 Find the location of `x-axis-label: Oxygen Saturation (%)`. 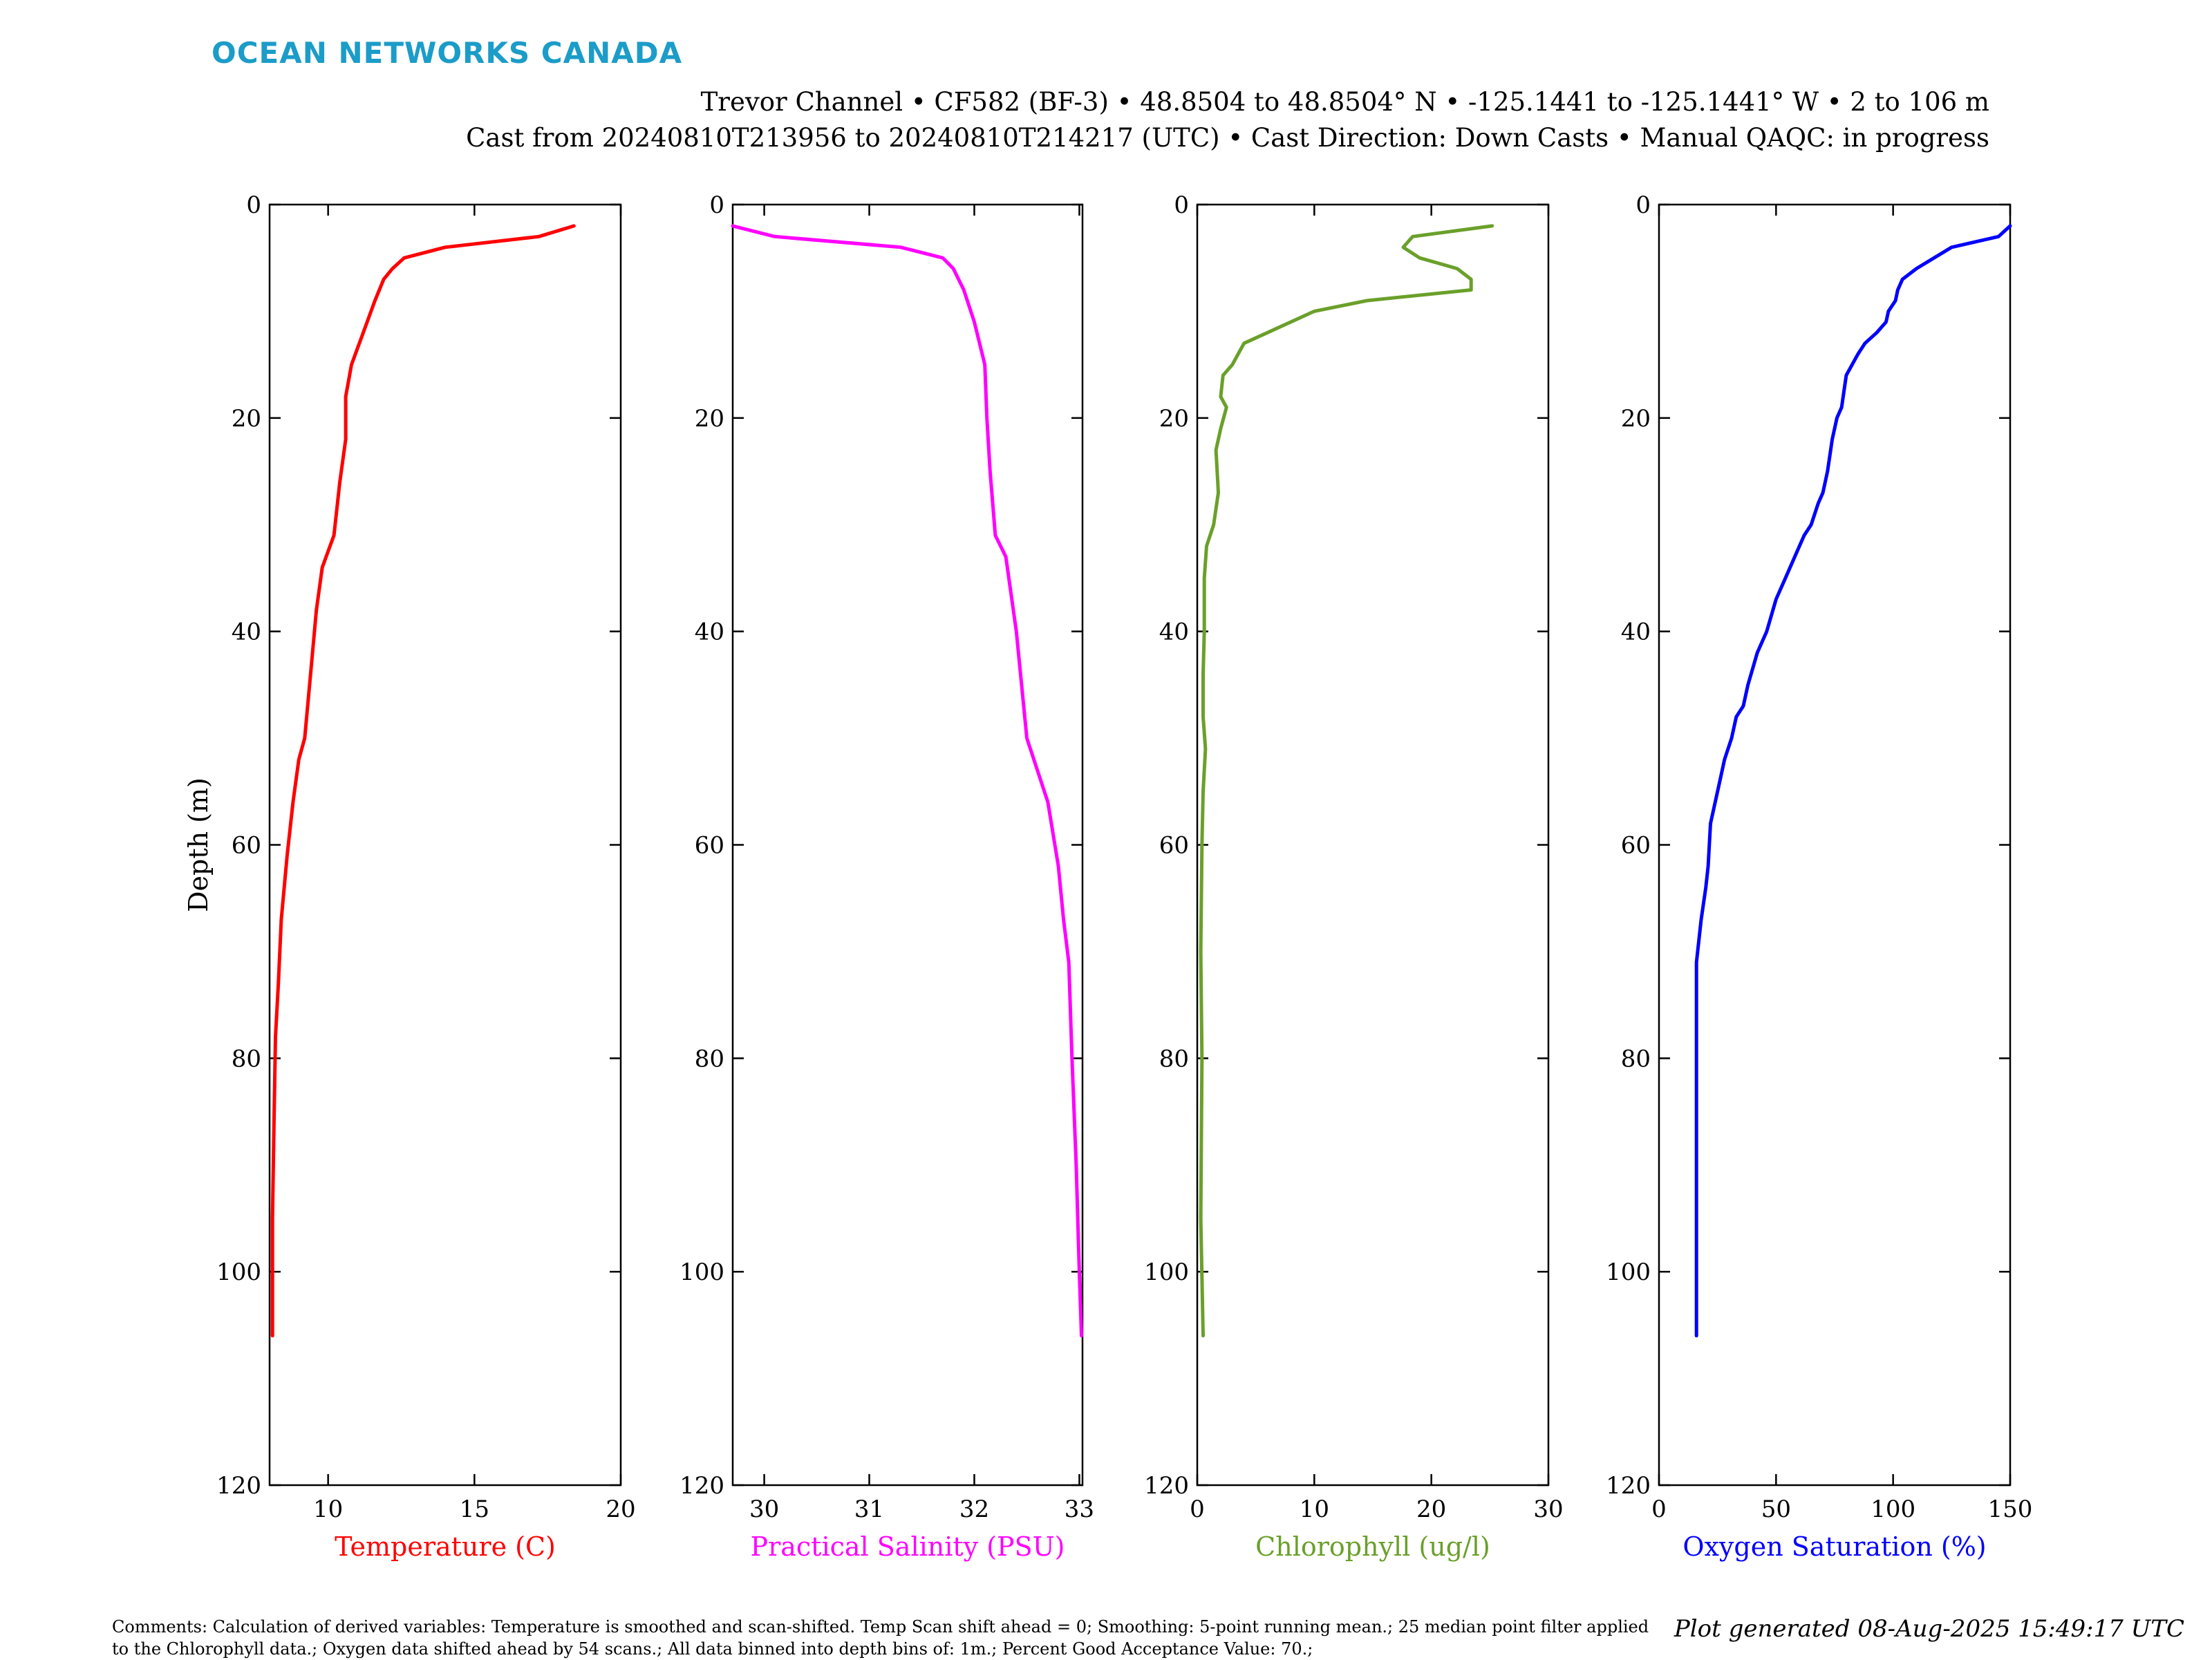

x-axis-label: Oxygen Saturation (%) is located at coordinates (1835, 1546).